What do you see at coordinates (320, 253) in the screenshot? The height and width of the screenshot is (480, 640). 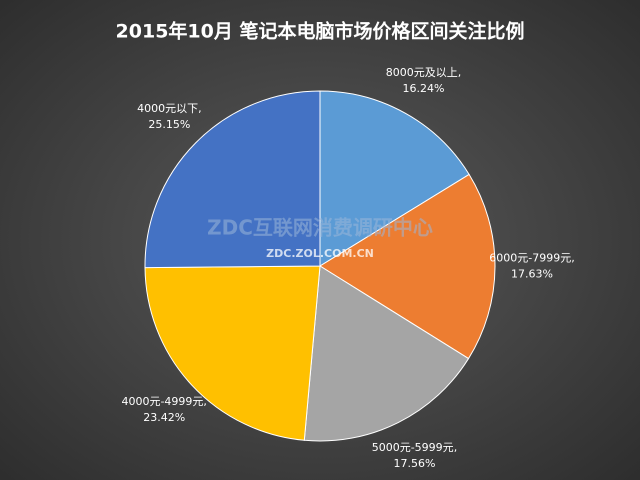 I see `watermark-url: ZDC.ZOL.COM.CN` at bounding box center [320, 253].